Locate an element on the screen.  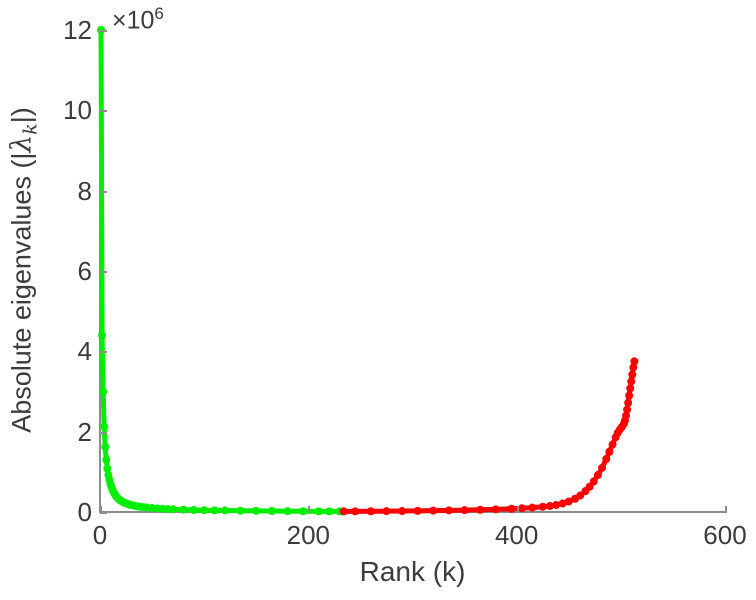
exponent-power: 6 is located at coordinates (159, 13).